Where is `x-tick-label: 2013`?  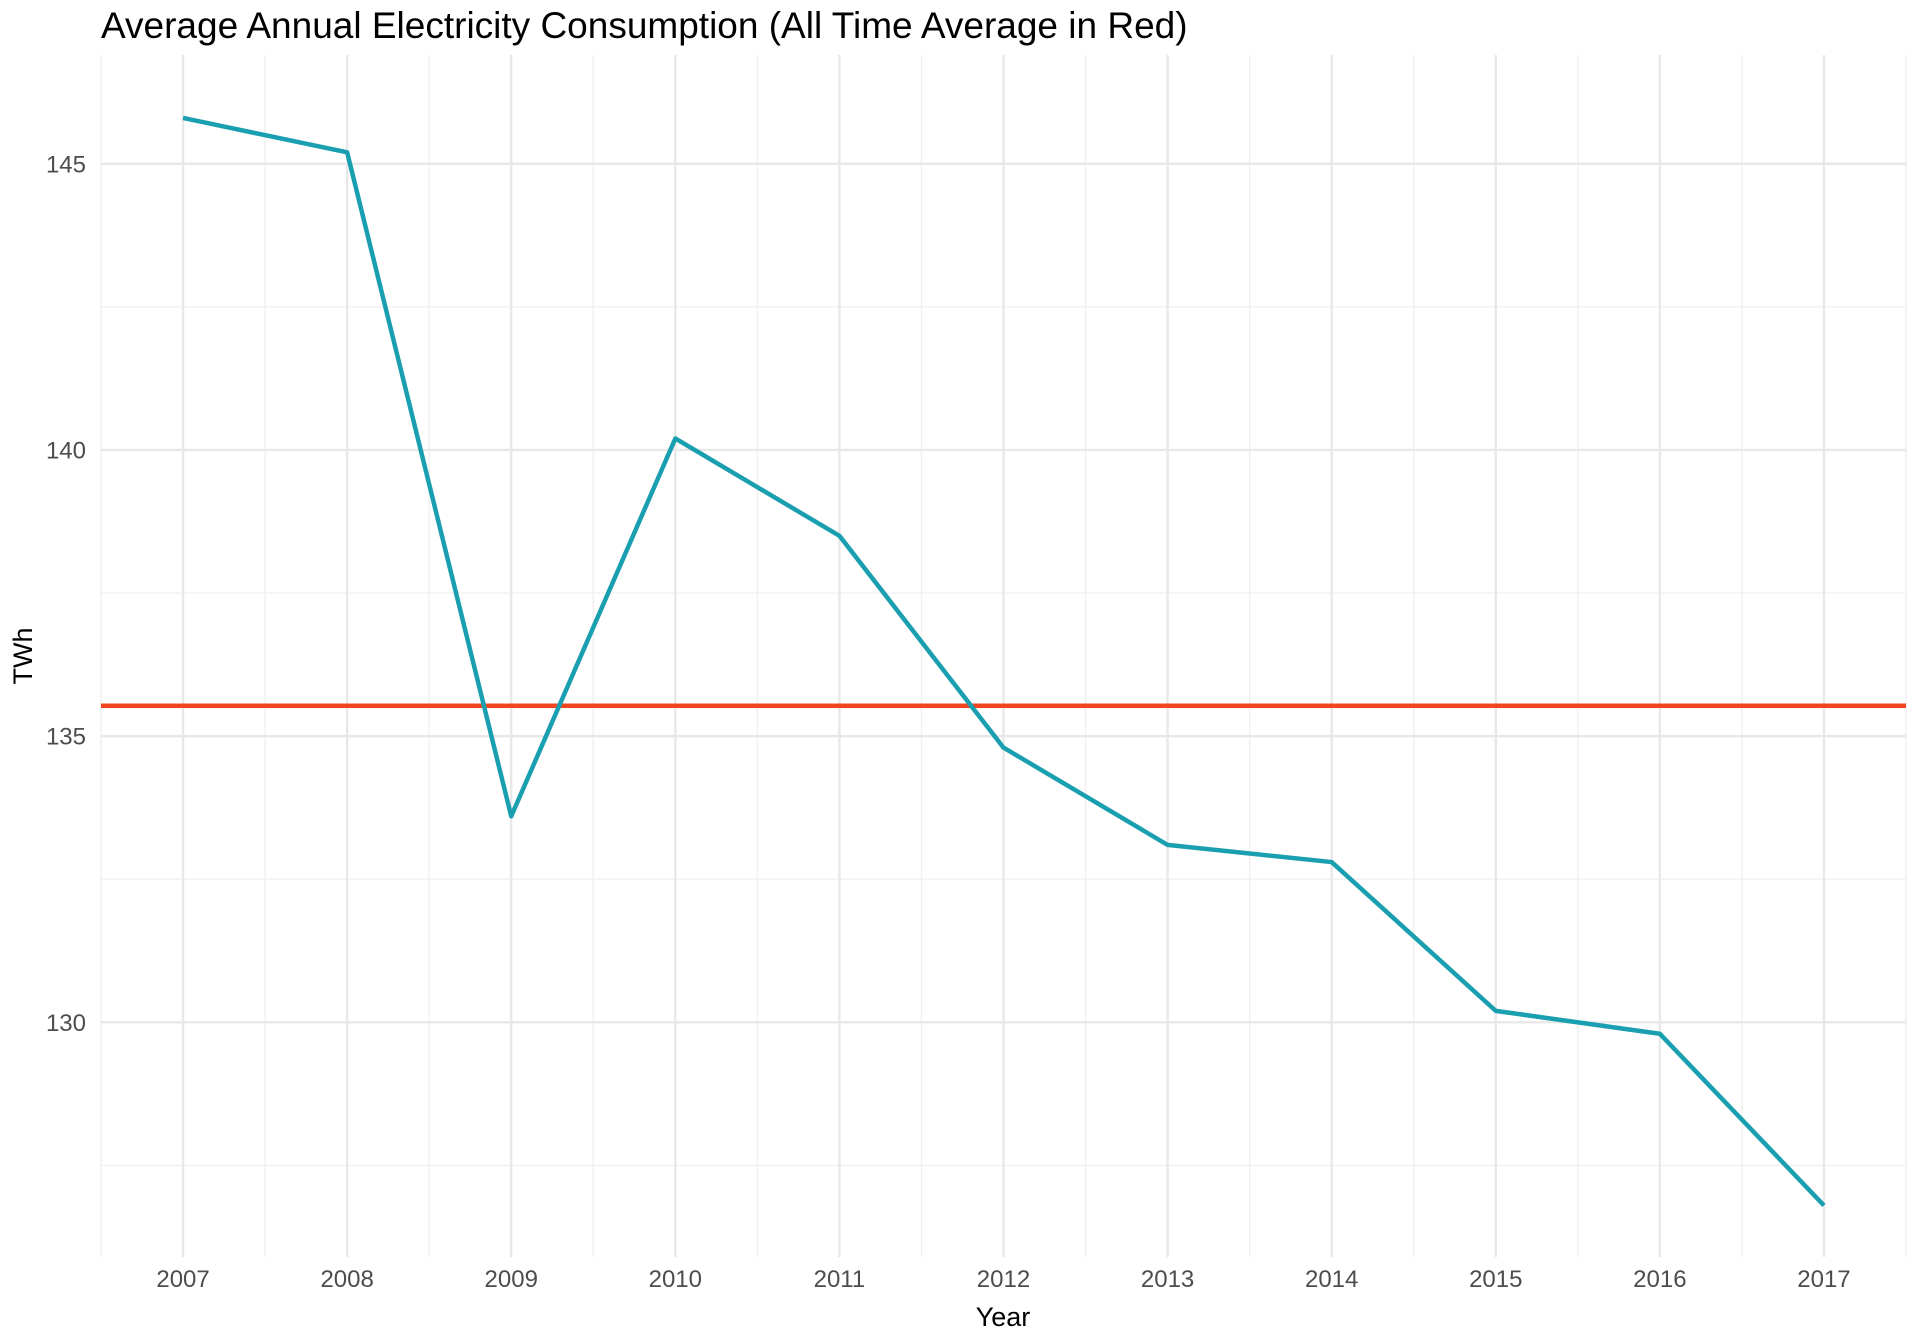
x-tick-label: 2013 is located at coordinates (1167, 1279).